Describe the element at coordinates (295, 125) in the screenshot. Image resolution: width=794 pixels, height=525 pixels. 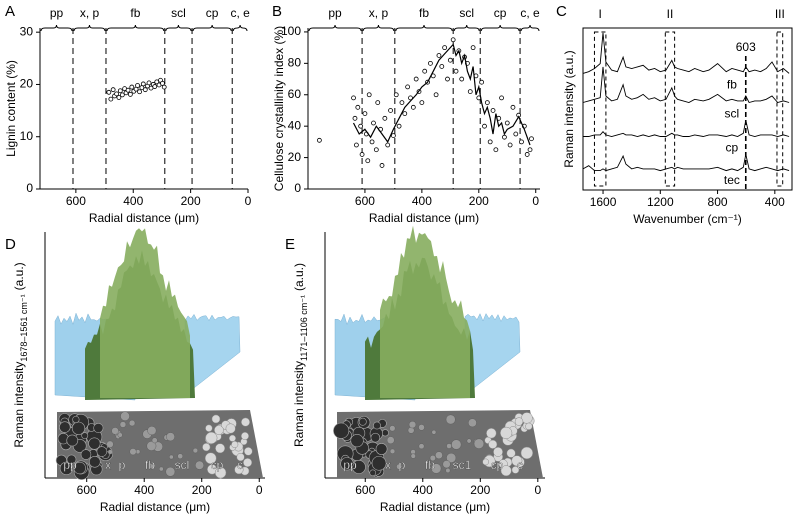
I see `y-tick-label: 40` at that location.